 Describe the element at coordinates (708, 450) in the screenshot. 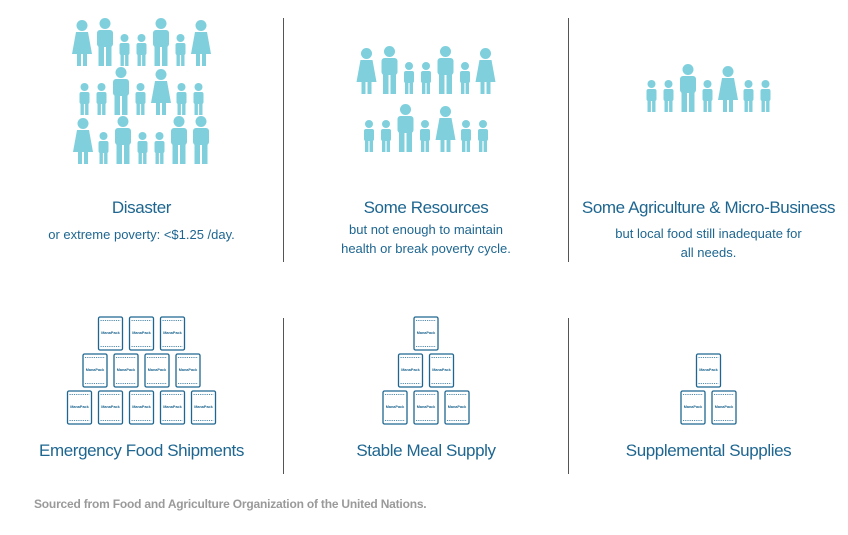

I see `panel-title: Supplemental Supplies` at that location.